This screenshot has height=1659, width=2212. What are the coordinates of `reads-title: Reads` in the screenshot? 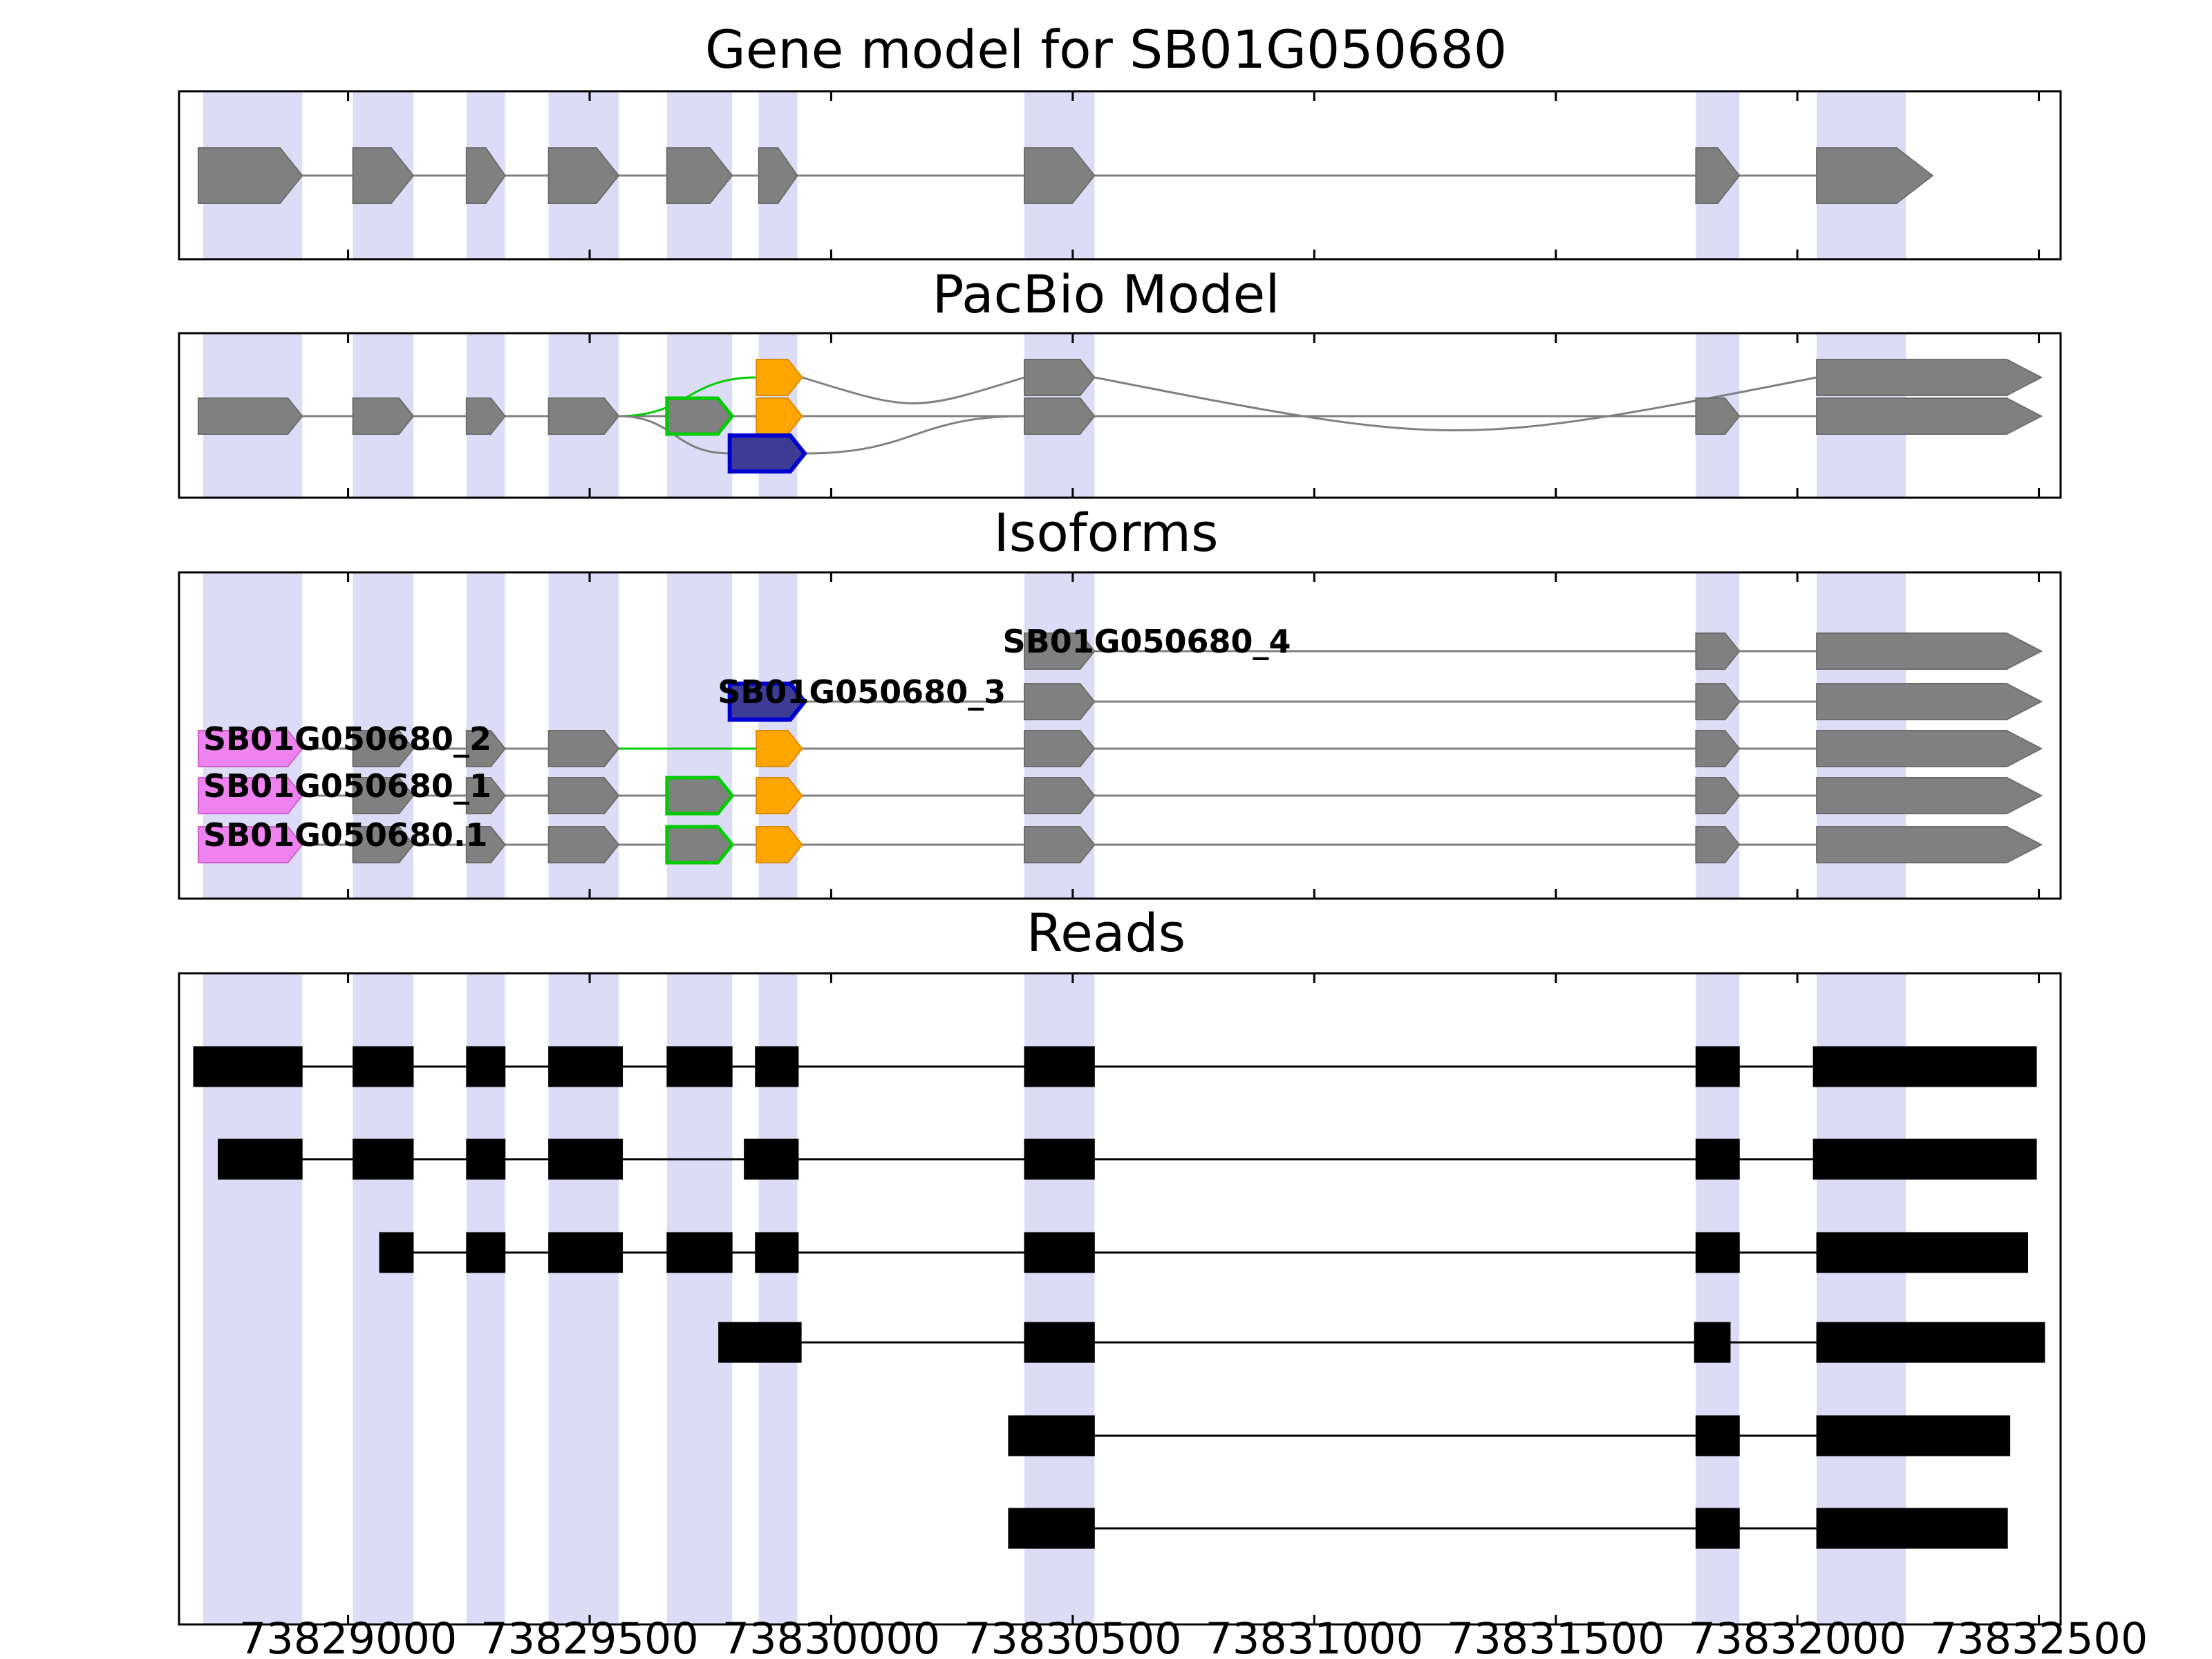 It's located at (1106, 933).